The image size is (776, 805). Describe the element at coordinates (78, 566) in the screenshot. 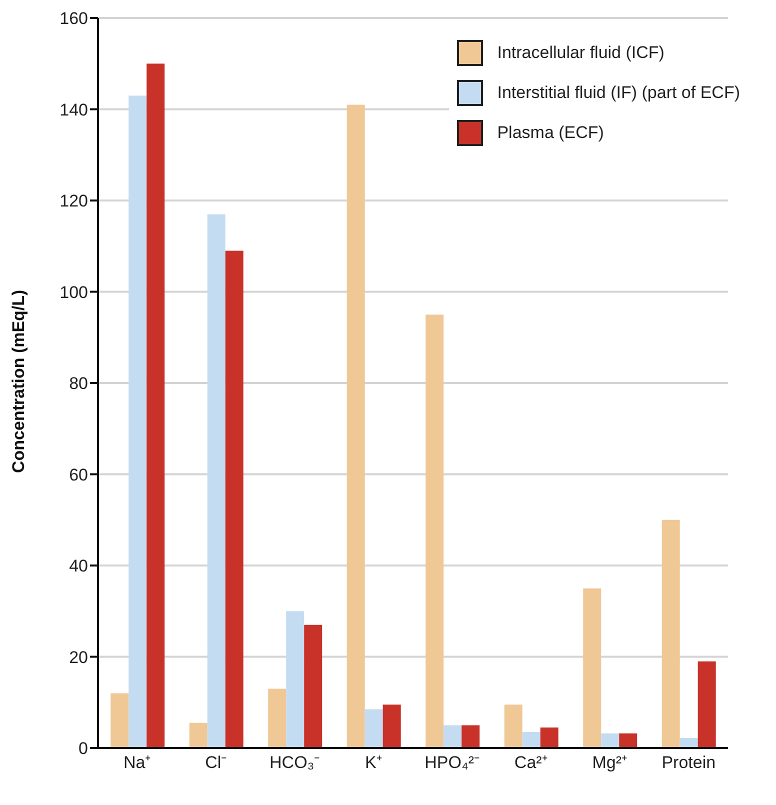

I see `y-tick-label: 40` at that location.